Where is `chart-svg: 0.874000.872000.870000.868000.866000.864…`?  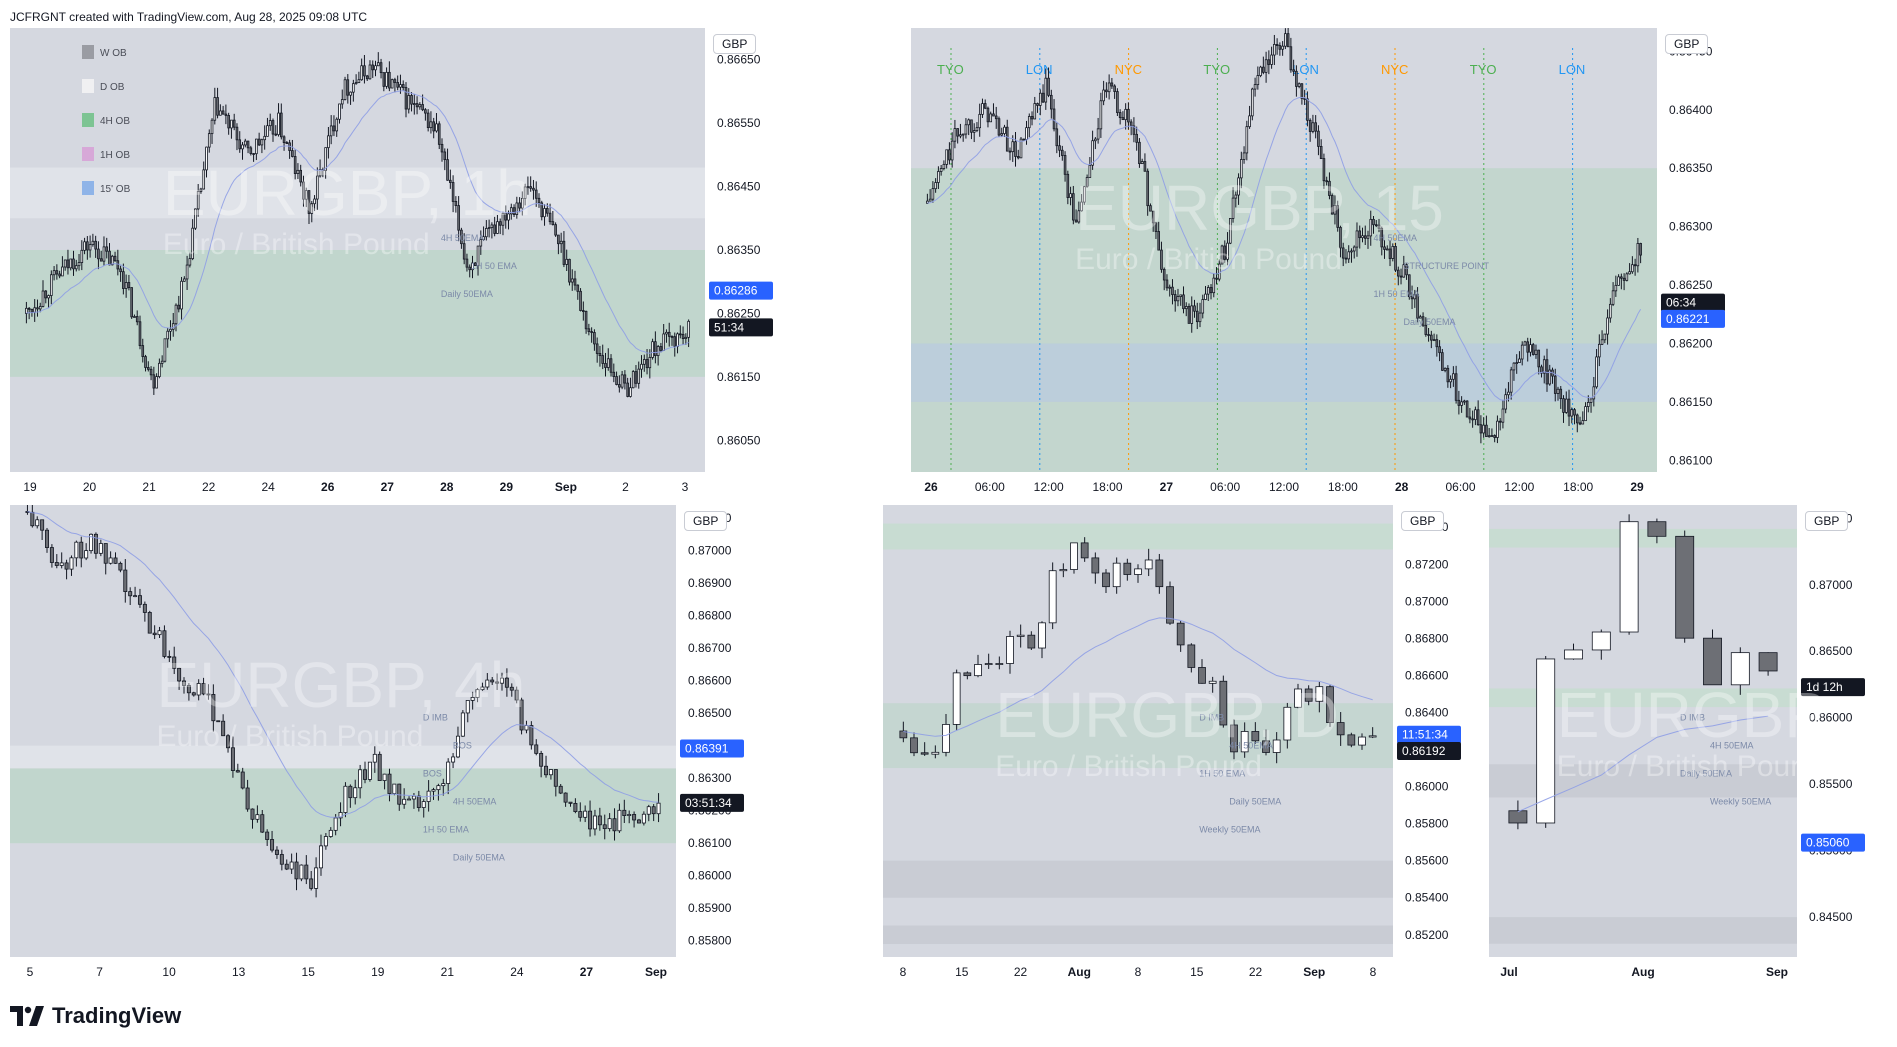 chart-svg: 0.874000.872000.870000.868000.866000.864… is located at coordinates (1183, 745).